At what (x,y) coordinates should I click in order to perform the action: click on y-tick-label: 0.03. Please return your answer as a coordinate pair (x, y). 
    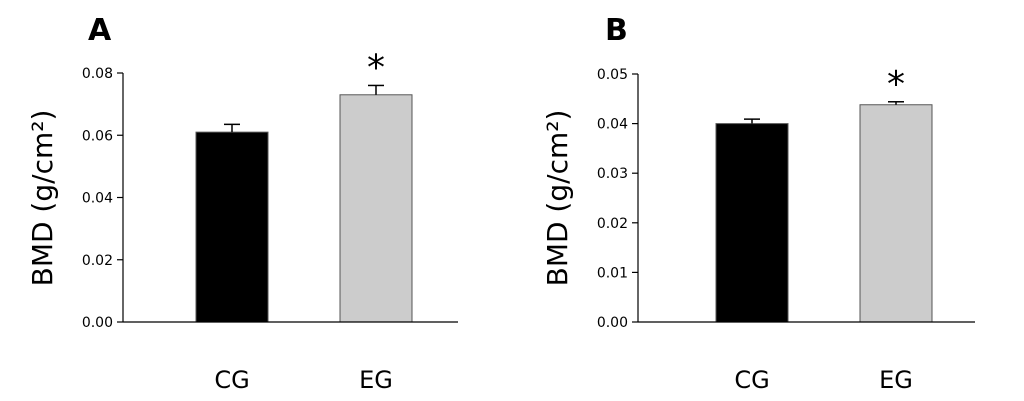
    Looking at the image, I should click on (612, 174).